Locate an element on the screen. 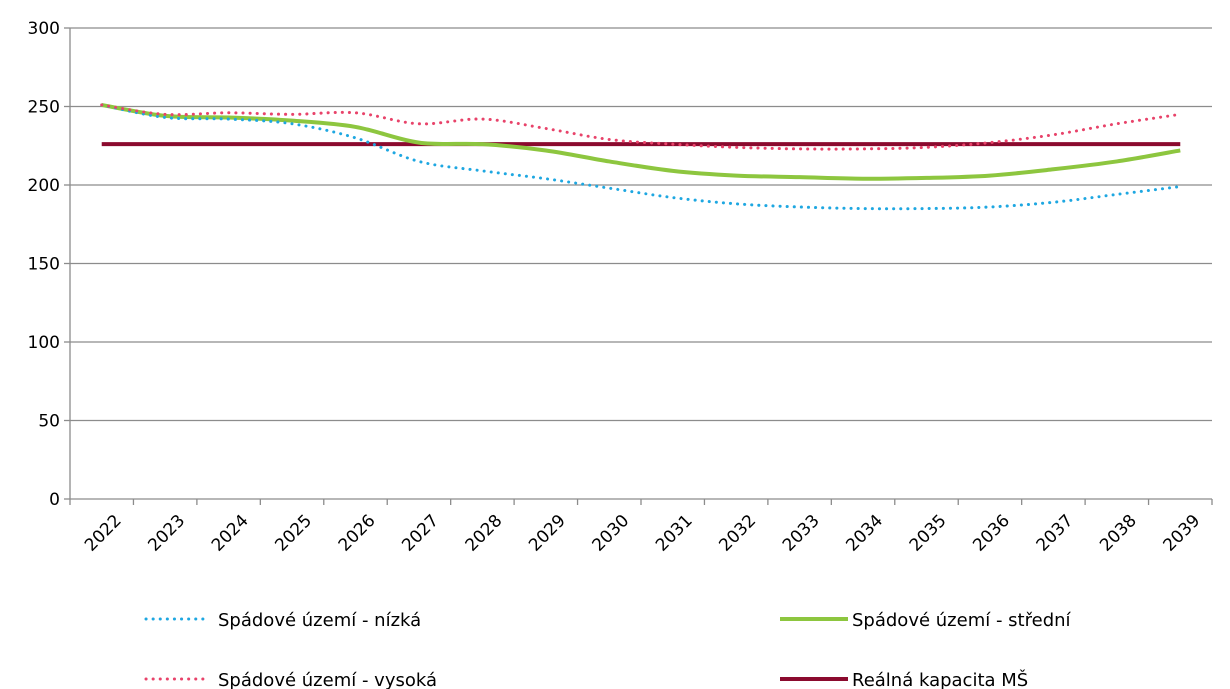 Image resolution: width=1230 pixels, height=689 pixels. x-tick-label: 2039 is located at coordinates (1182, 533).